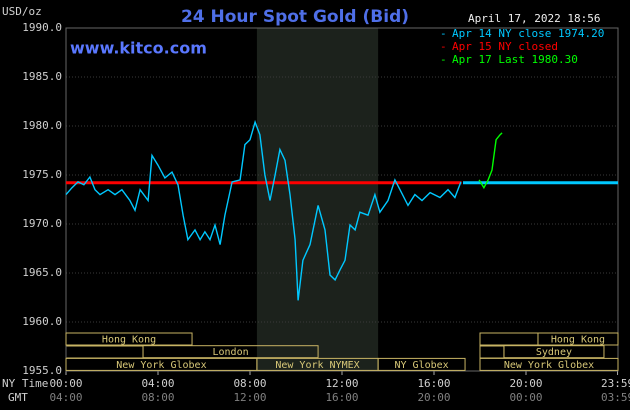 Image resolution: width=630 pixels, height=410 pixels. Describe the element at coordinates (42, 321) in the screenshot. I see `y-tick-label: 1960.0` at that location.